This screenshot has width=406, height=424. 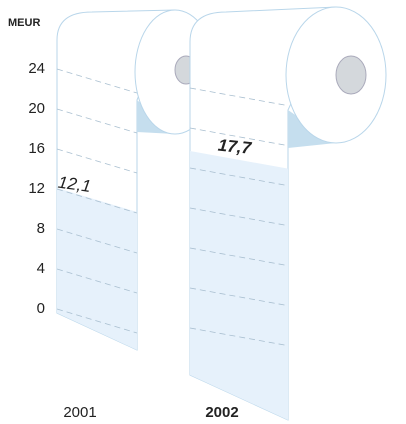 What do you see at coordinates (79, 412) in the screenshot?
I see `x-tick-label: 2001` at bounding box center [79, 412].